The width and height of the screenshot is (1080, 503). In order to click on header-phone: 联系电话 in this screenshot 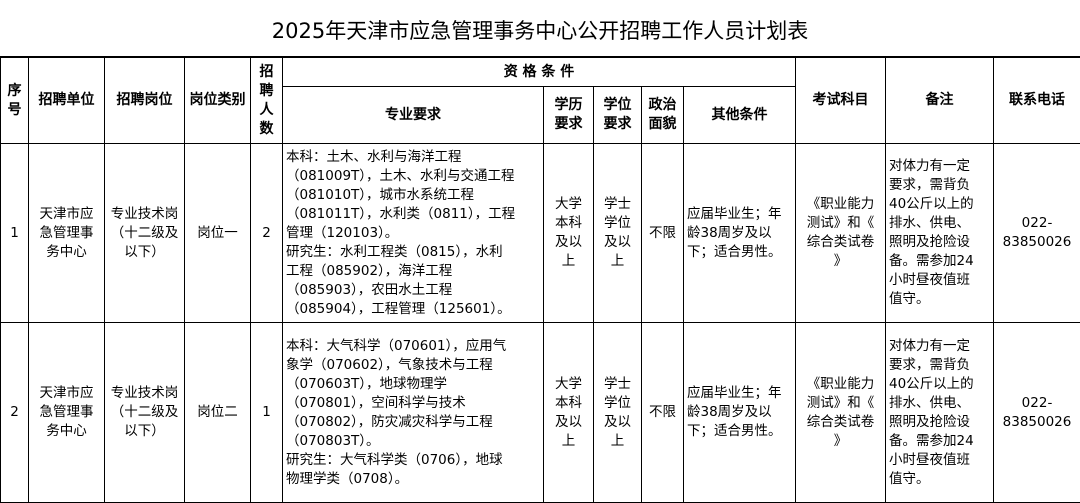, I will do `click(1037, 101)`.